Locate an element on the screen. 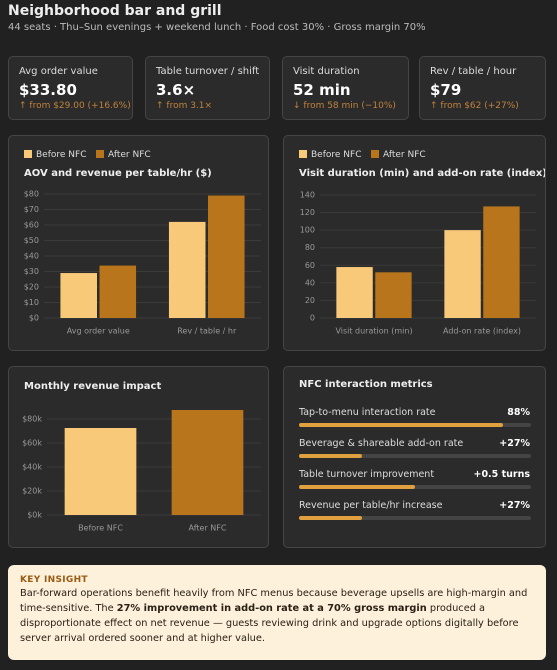 The height and width of the screenshot is (670, 557). kpi-card: Rev / table / hour $79 ↑ from $62 (+27%) is located at coordinates (482, 88).